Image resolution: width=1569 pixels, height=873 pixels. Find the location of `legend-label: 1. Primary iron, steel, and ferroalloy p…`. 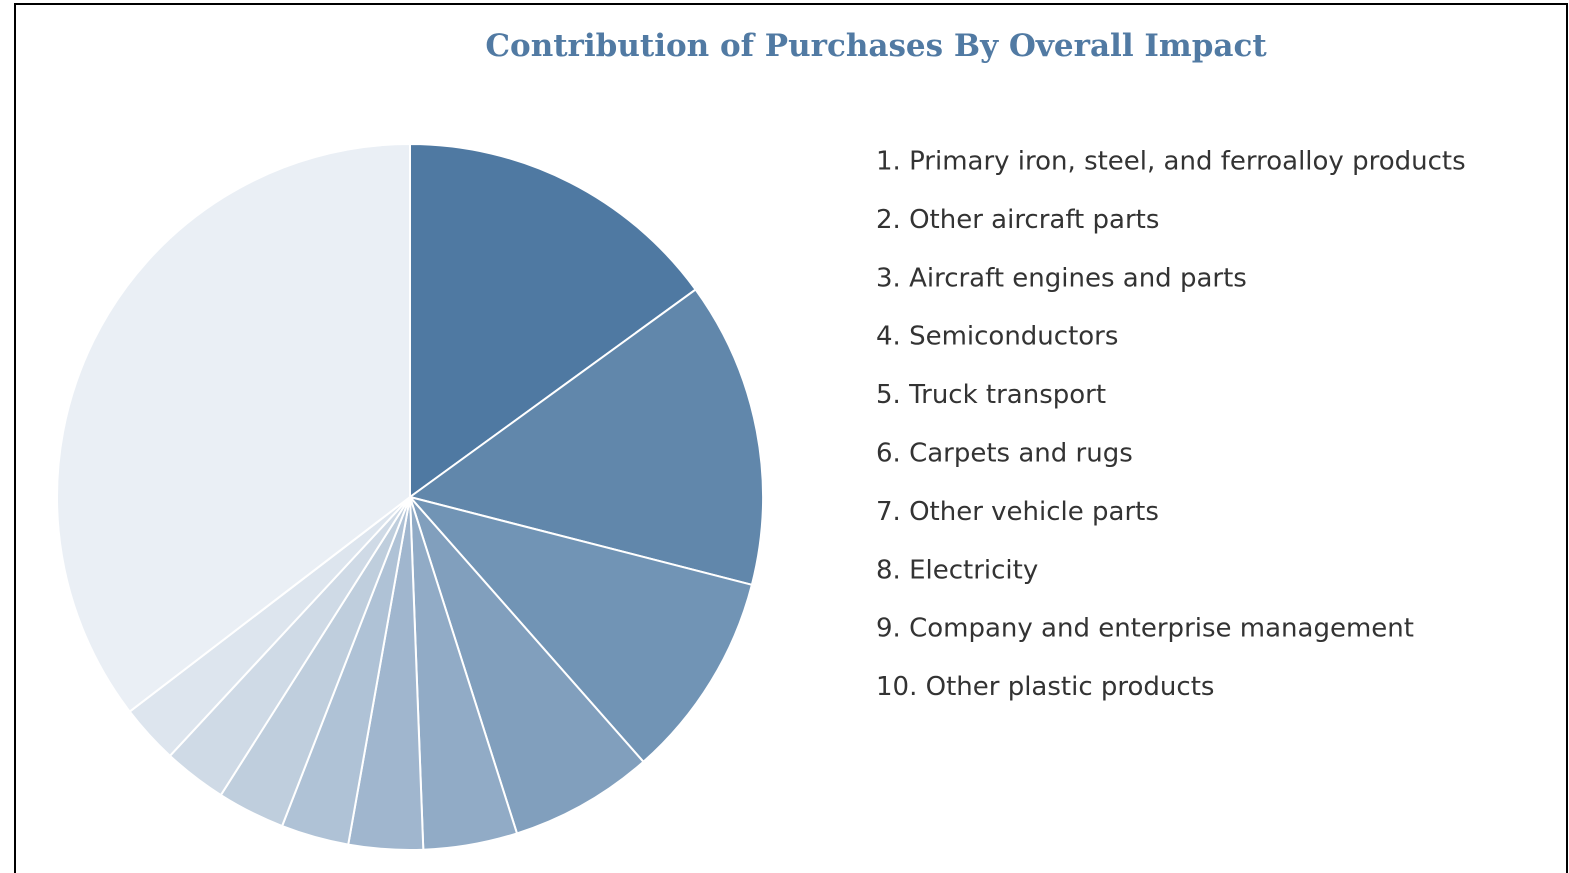

legend-label: 1. Primary iron, steel, and ferroalloy p… is located at coordinates (1171, 162).